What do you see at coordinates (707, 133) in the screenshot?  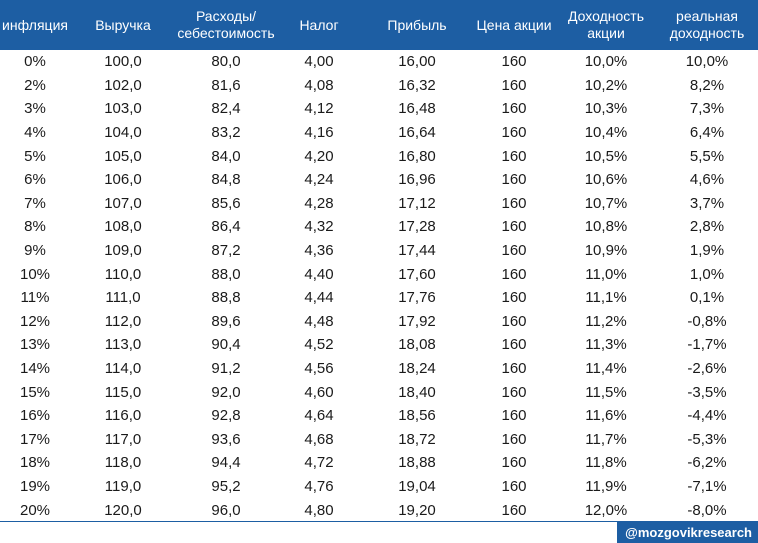 I see `cell-real-yield: 6,4%` at bounding box center [707, 133].